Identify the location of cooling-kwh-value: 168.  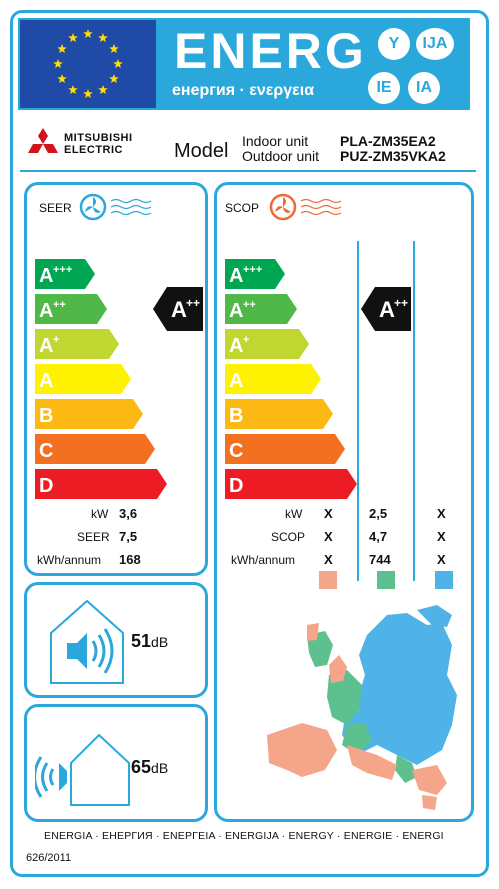
(130, 559).